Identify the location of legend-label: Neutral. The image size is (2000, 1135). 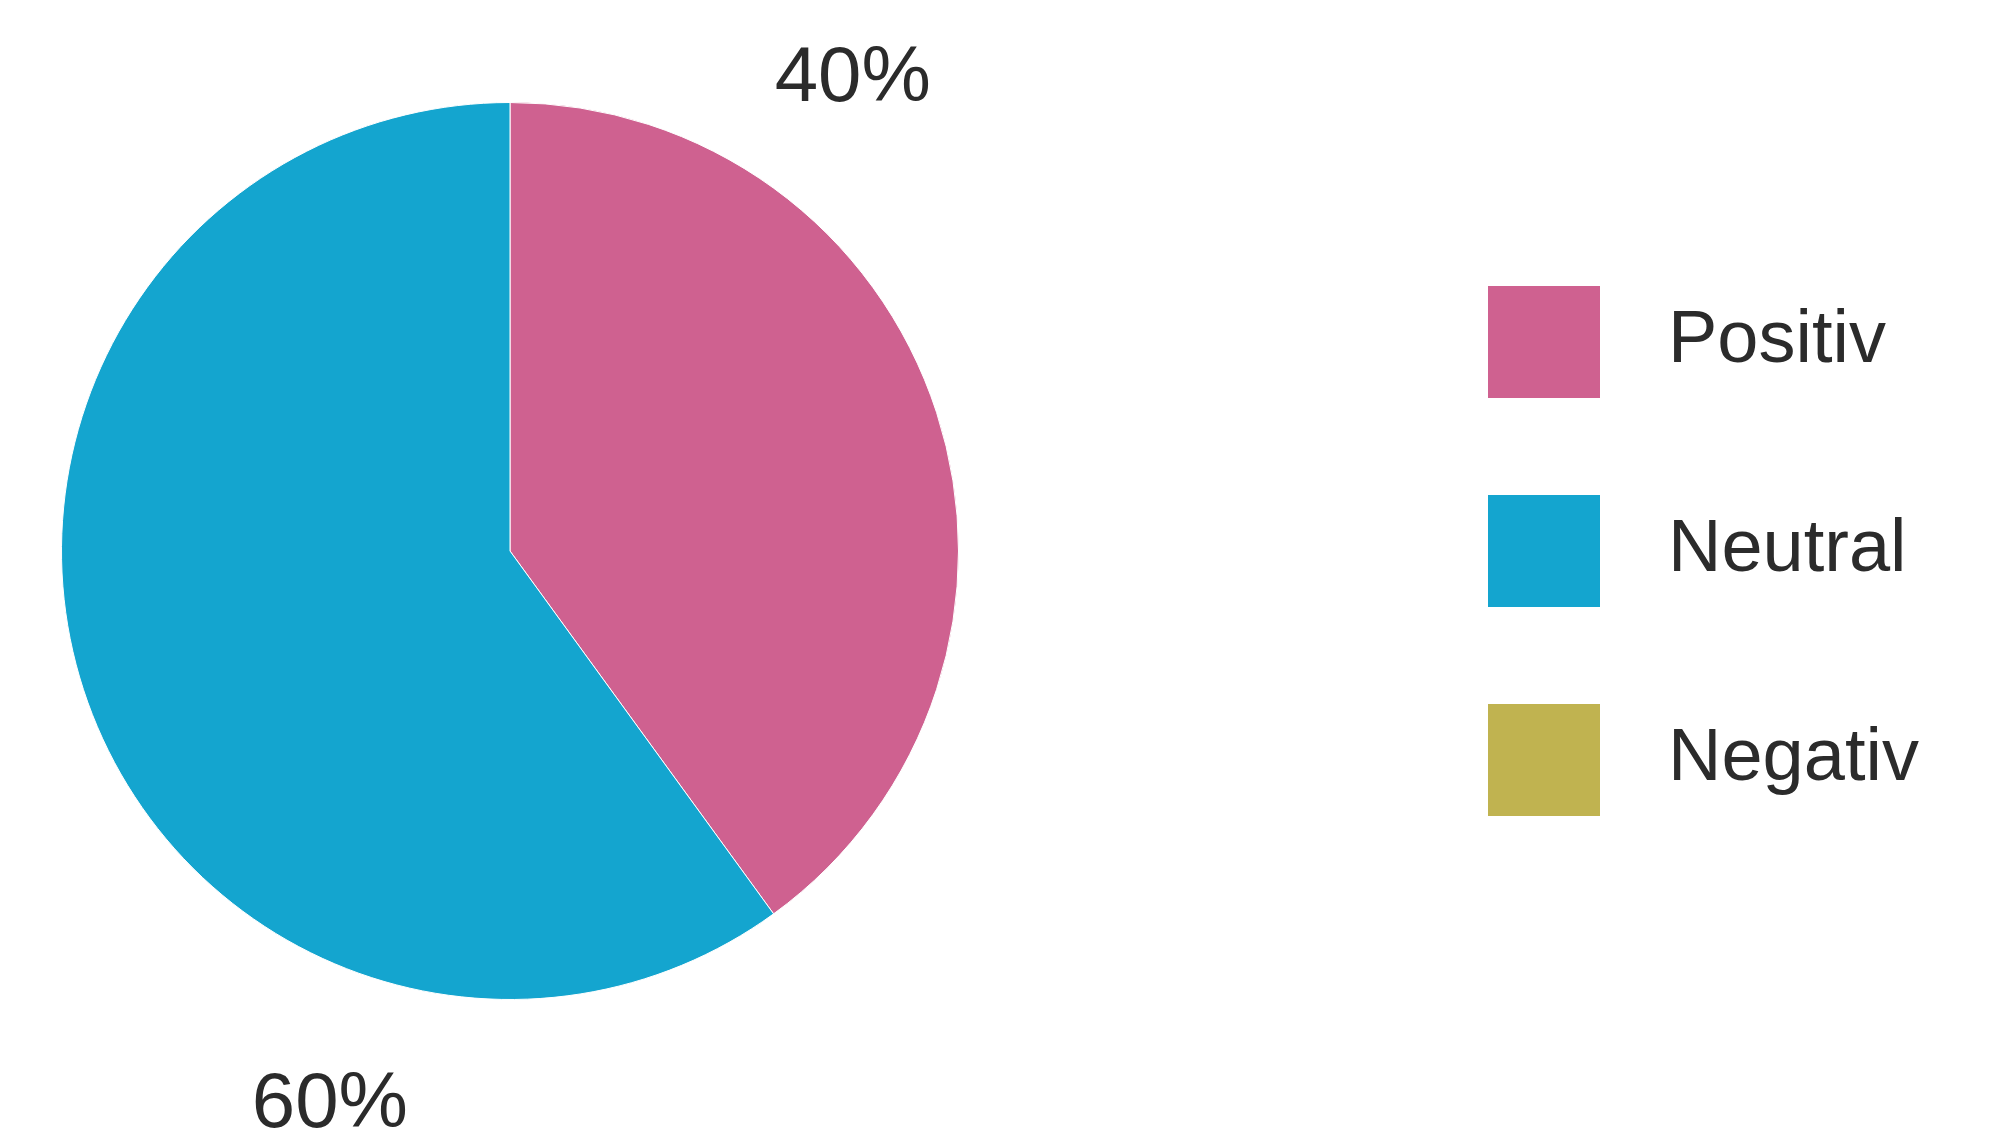
(1787, 546).